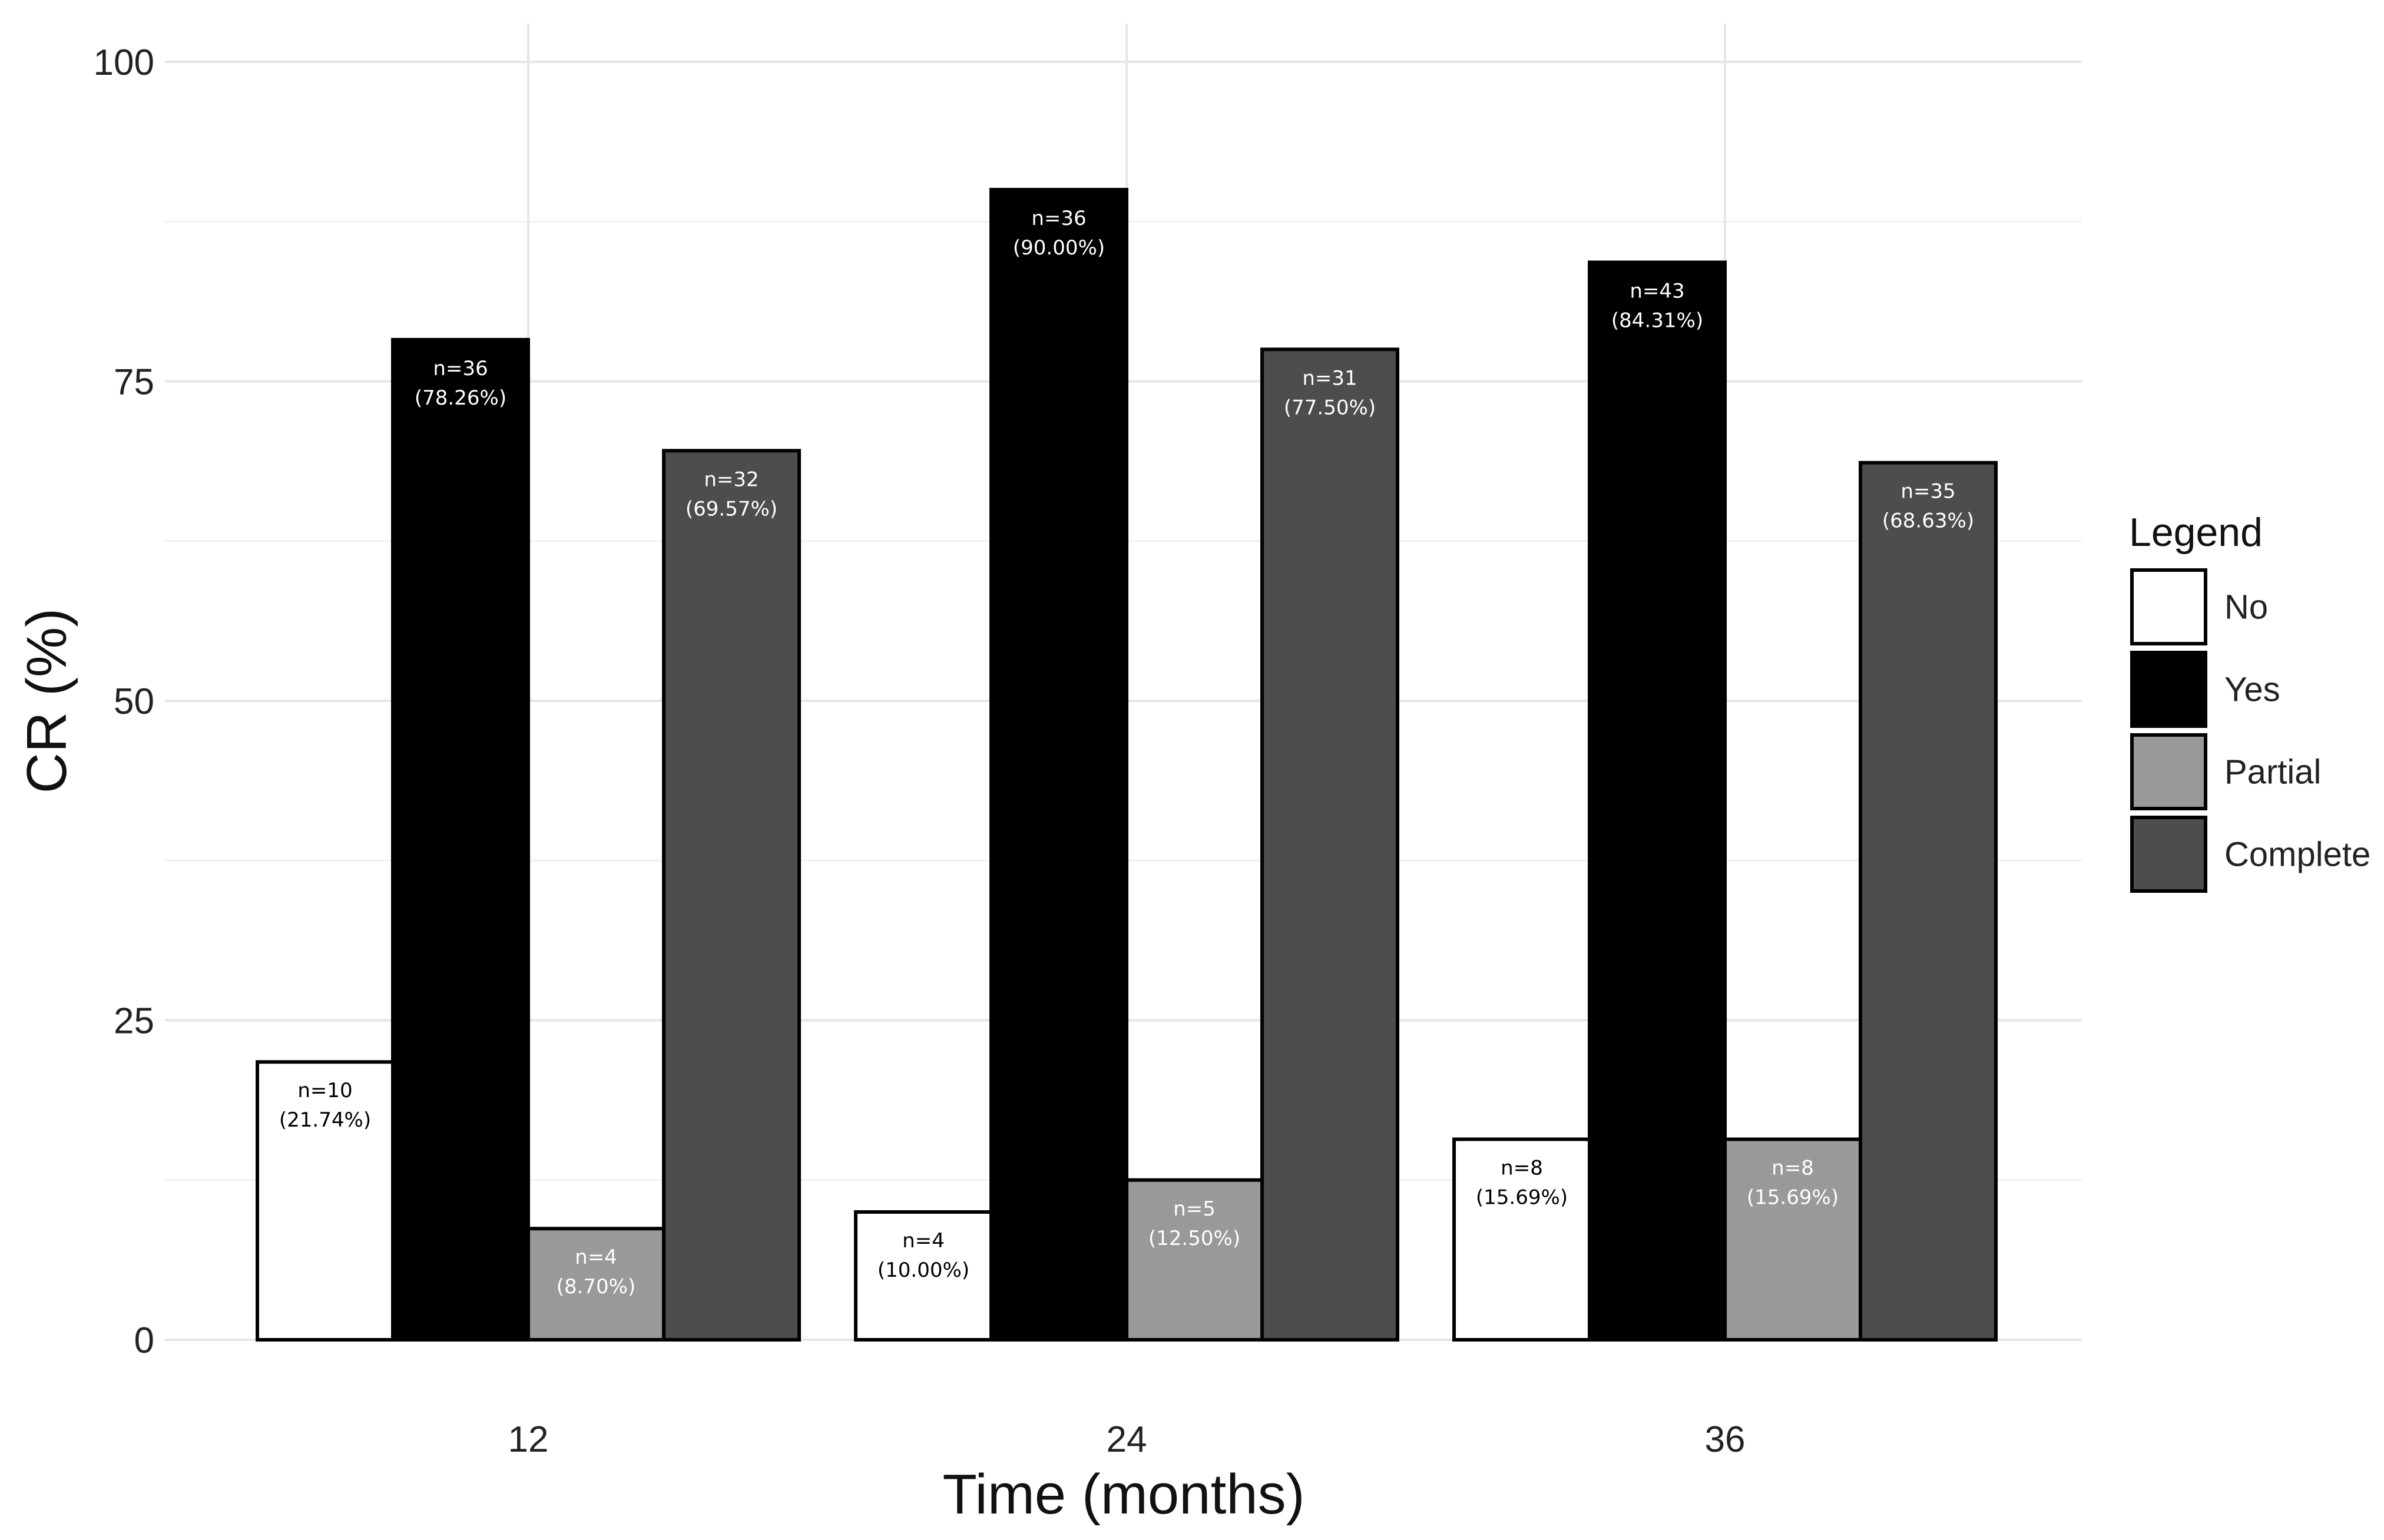  What do you see at coordinates (924, 1270) in the screenshot?
I see `bar-data-label: (10.00%)` at bounding box center [924, 1270].